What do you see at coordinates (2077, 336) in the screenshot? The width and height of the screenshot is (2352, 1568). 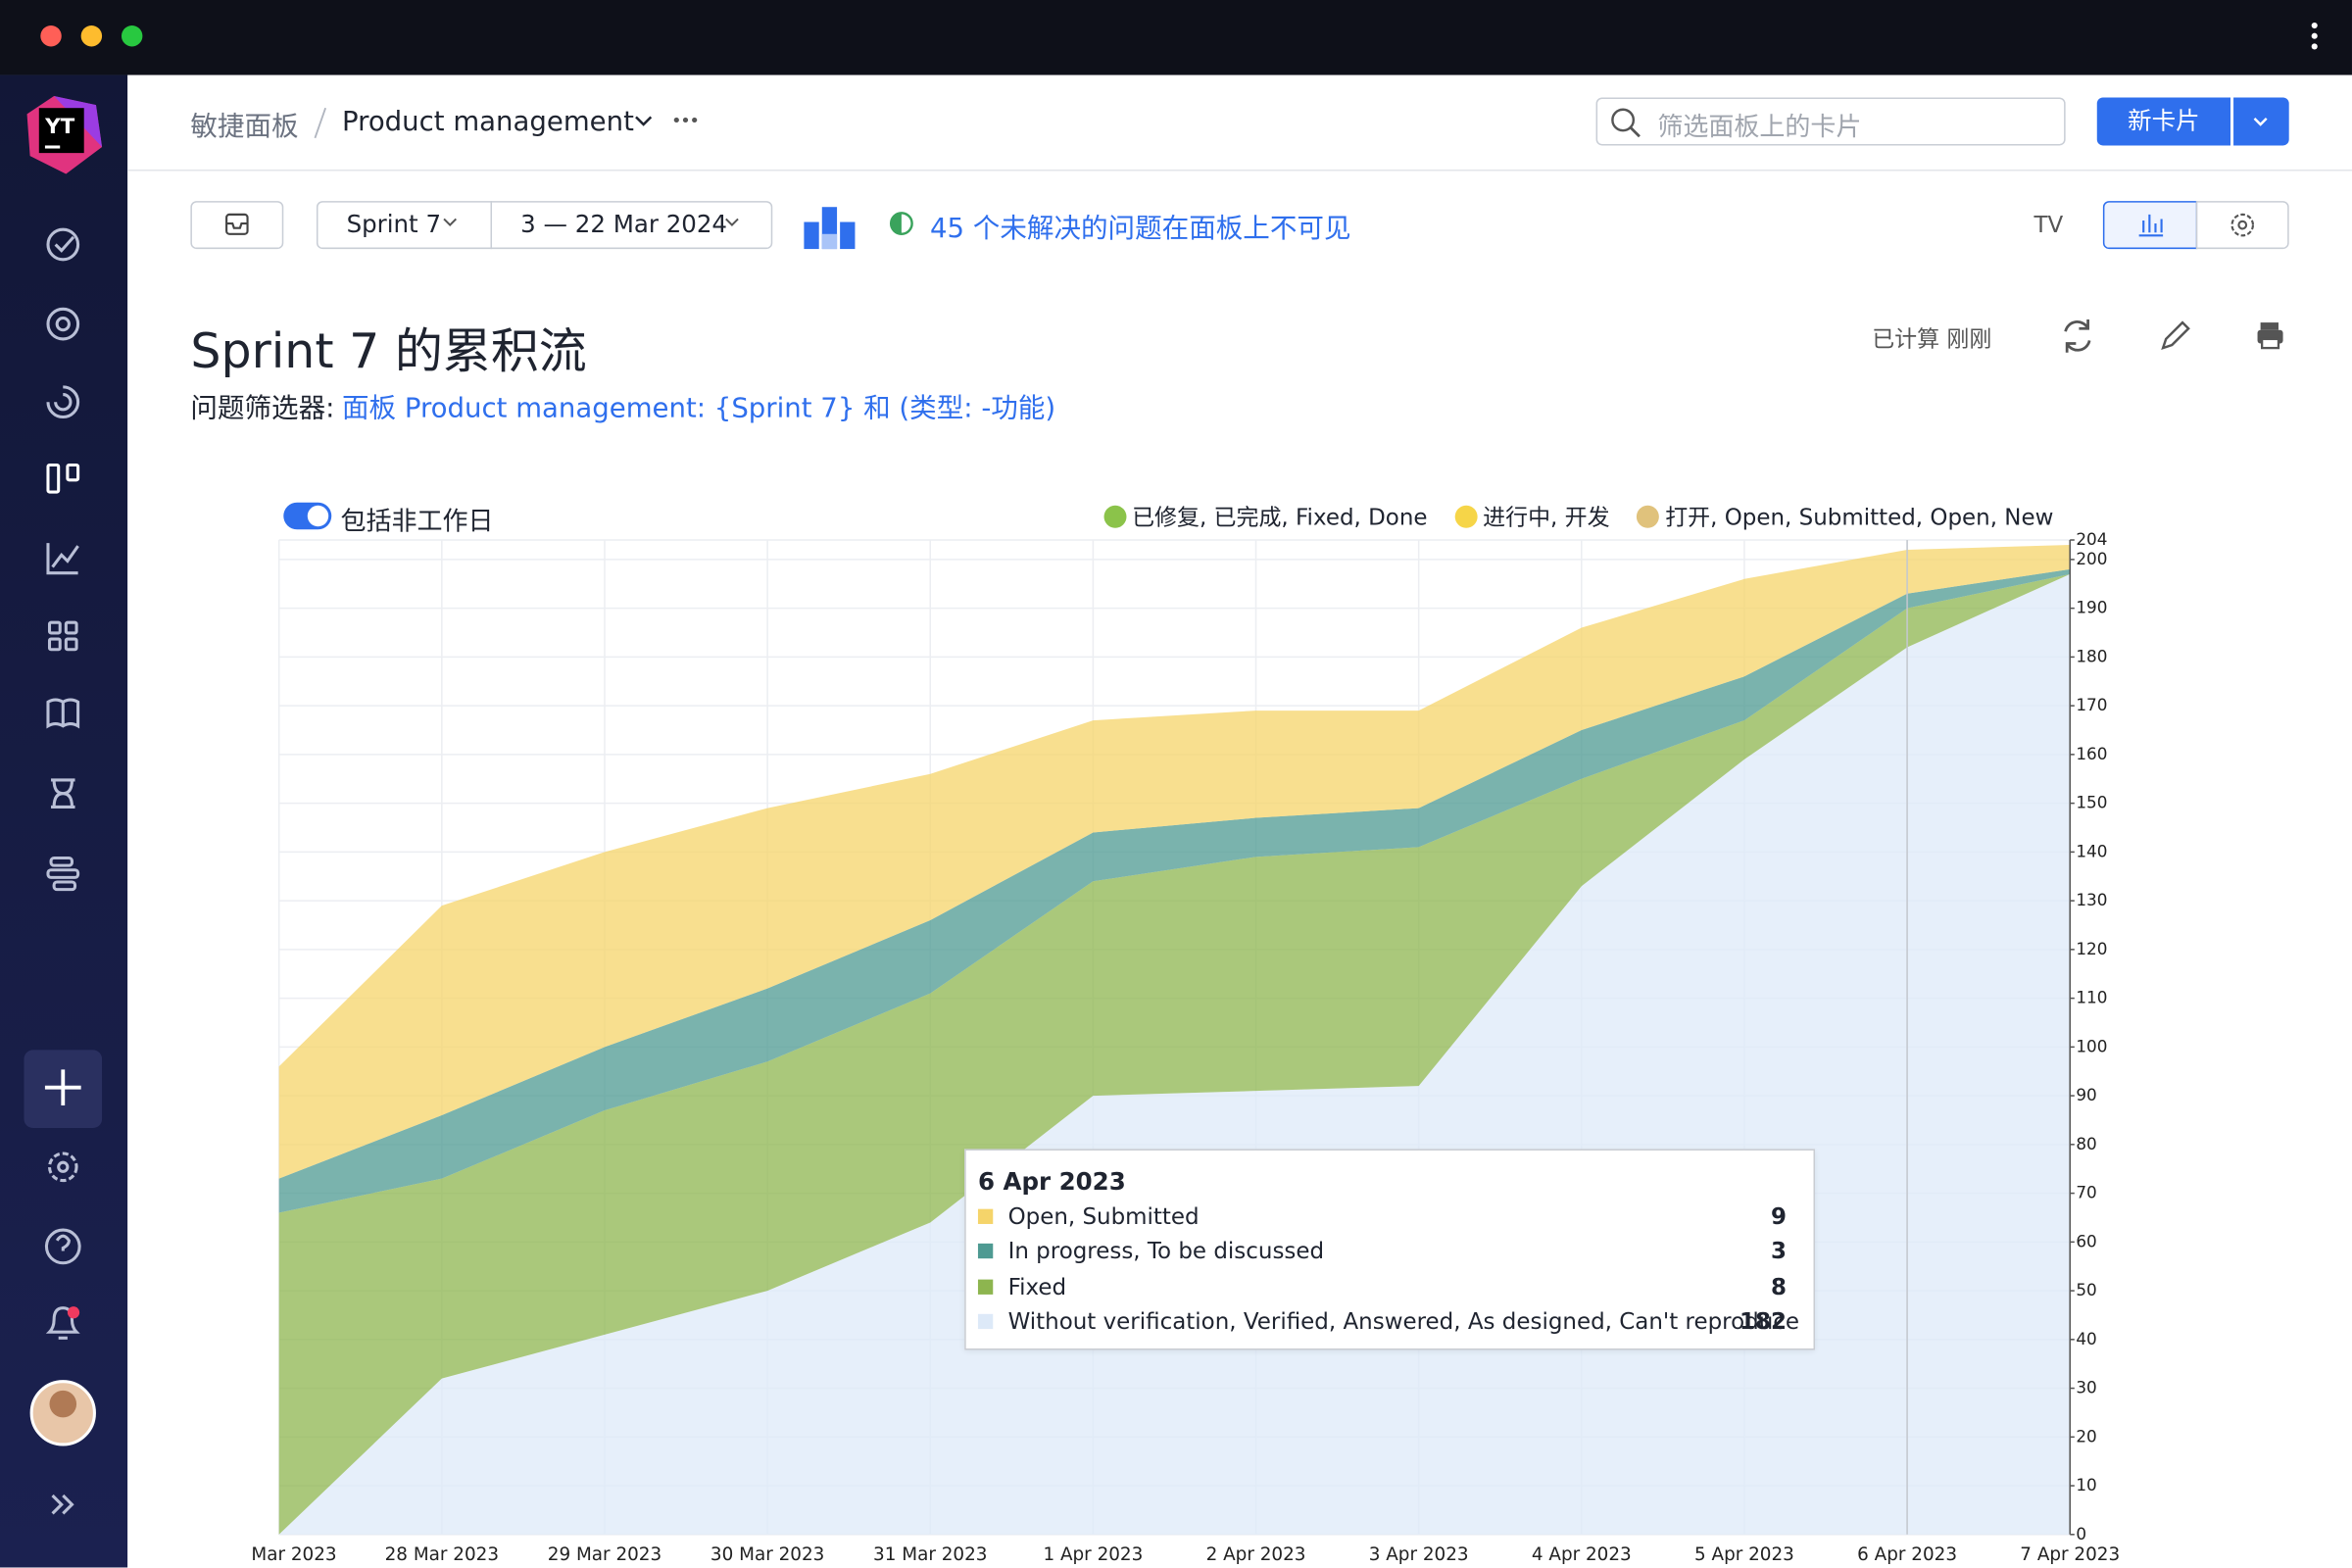 I see `refresh-icon` at bounding box center [2077, 336].